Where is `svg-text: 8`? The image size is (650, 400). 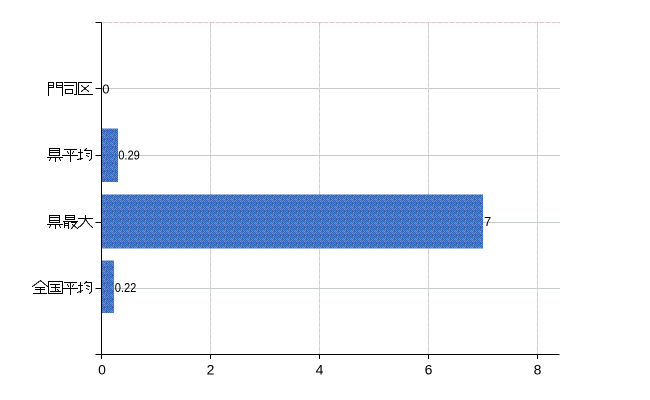
svg-text: 8 is located at coordinates (538, 370).